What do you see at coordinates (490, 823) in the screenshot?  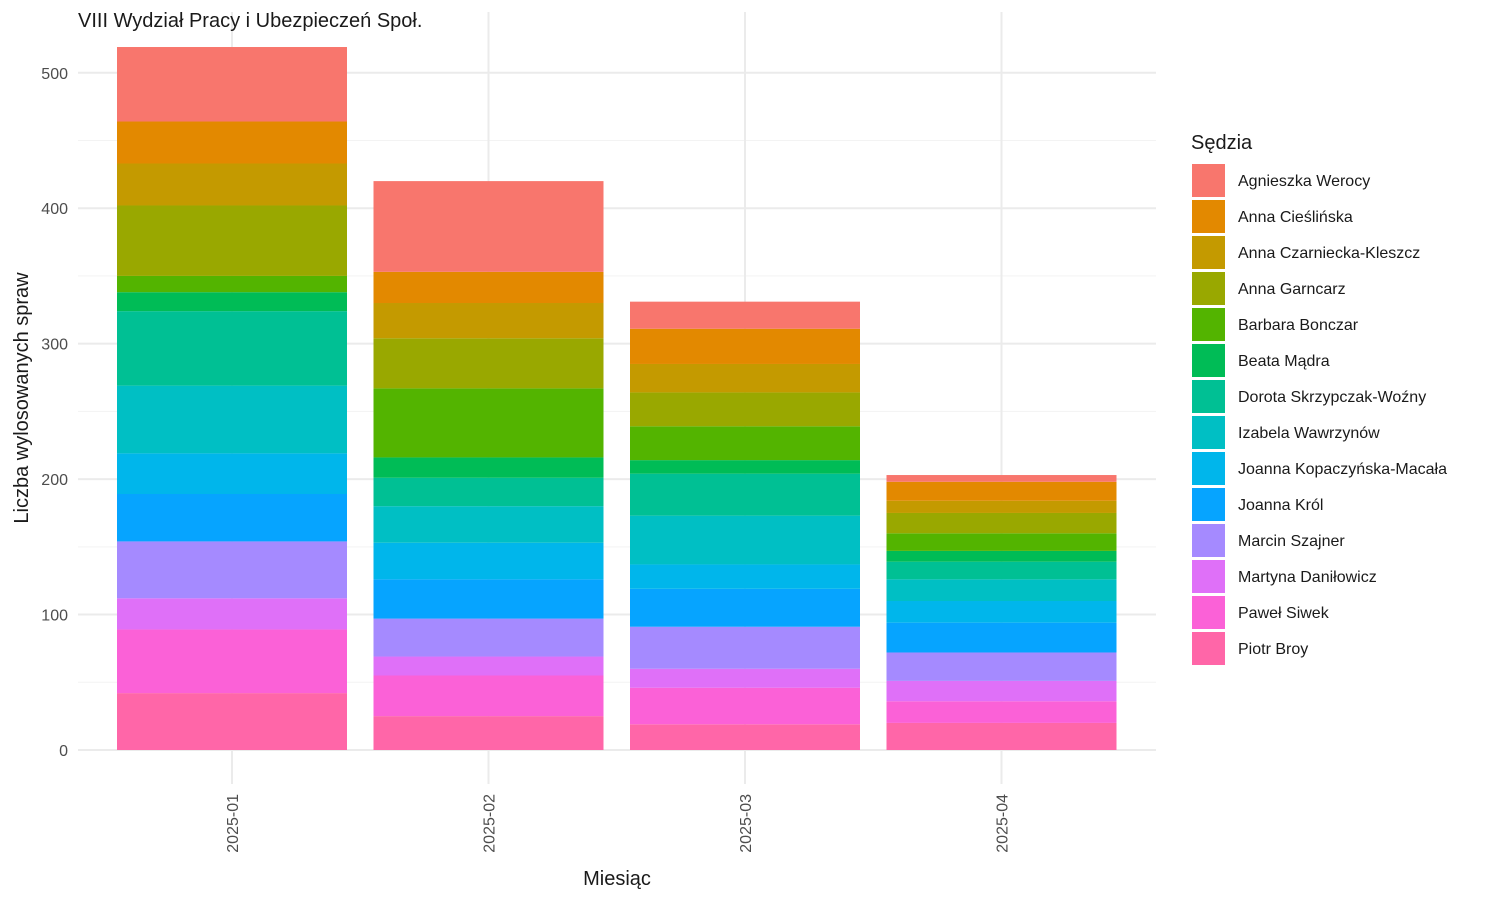 I see `x-tick-label: 2025-02` at bounding box center [490, 823].